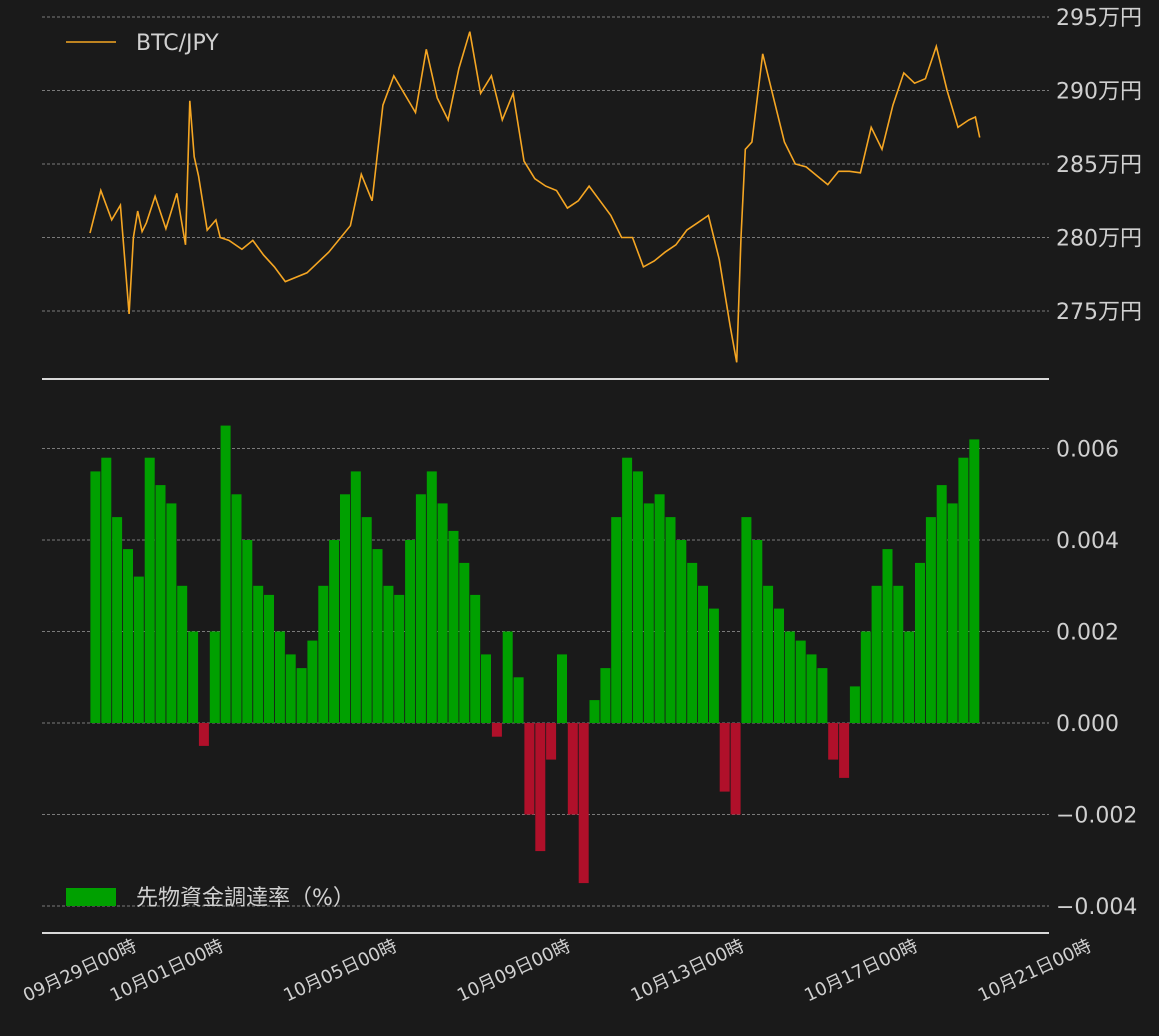 The height and width of the screenshot is (1036, 1159). What do you see at coordinates (1096, 907) in the screenshot?
I see `funding-y-tick-label: −0.004` at bounding box center [1096, 907].